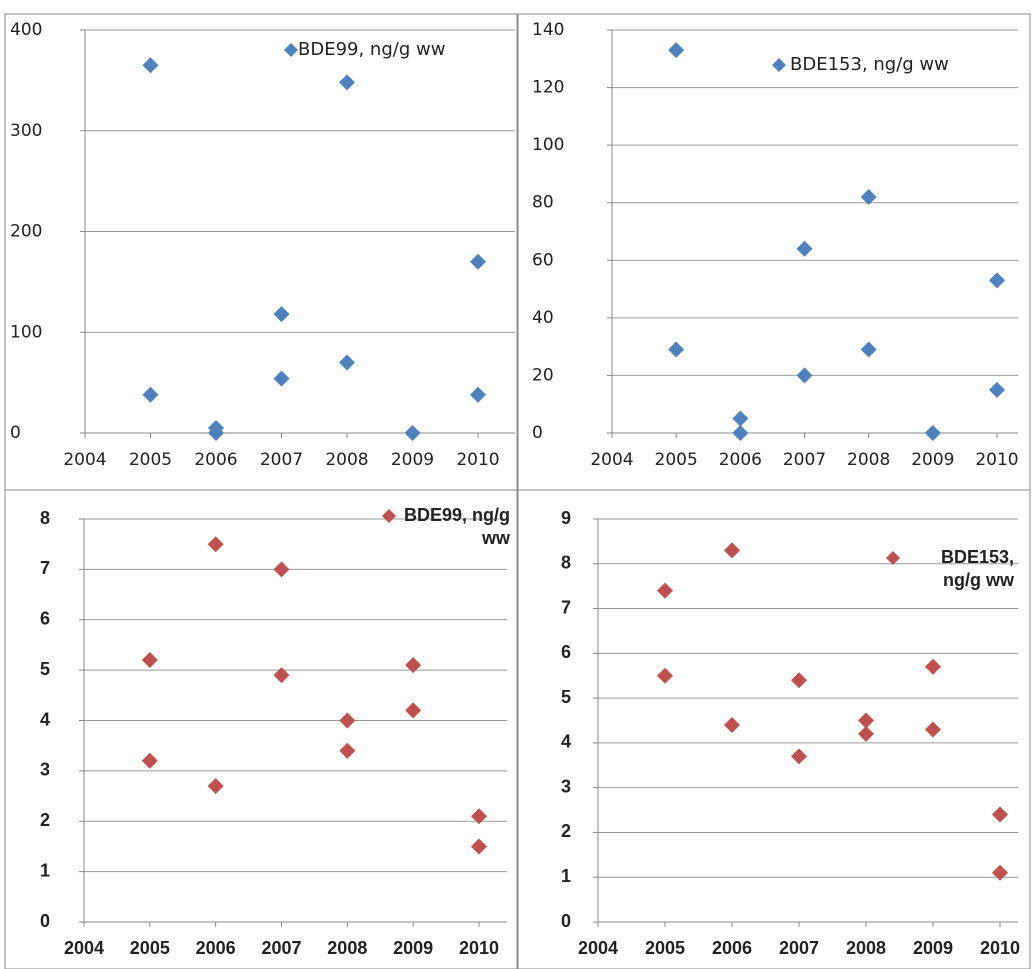 Image resolution: width=1035 pixels, height=969 pixels. What do you see at coordinates (548, 30) in the screenshot?
I see `y-tick-label: 140` at bounding box center [548, 30].